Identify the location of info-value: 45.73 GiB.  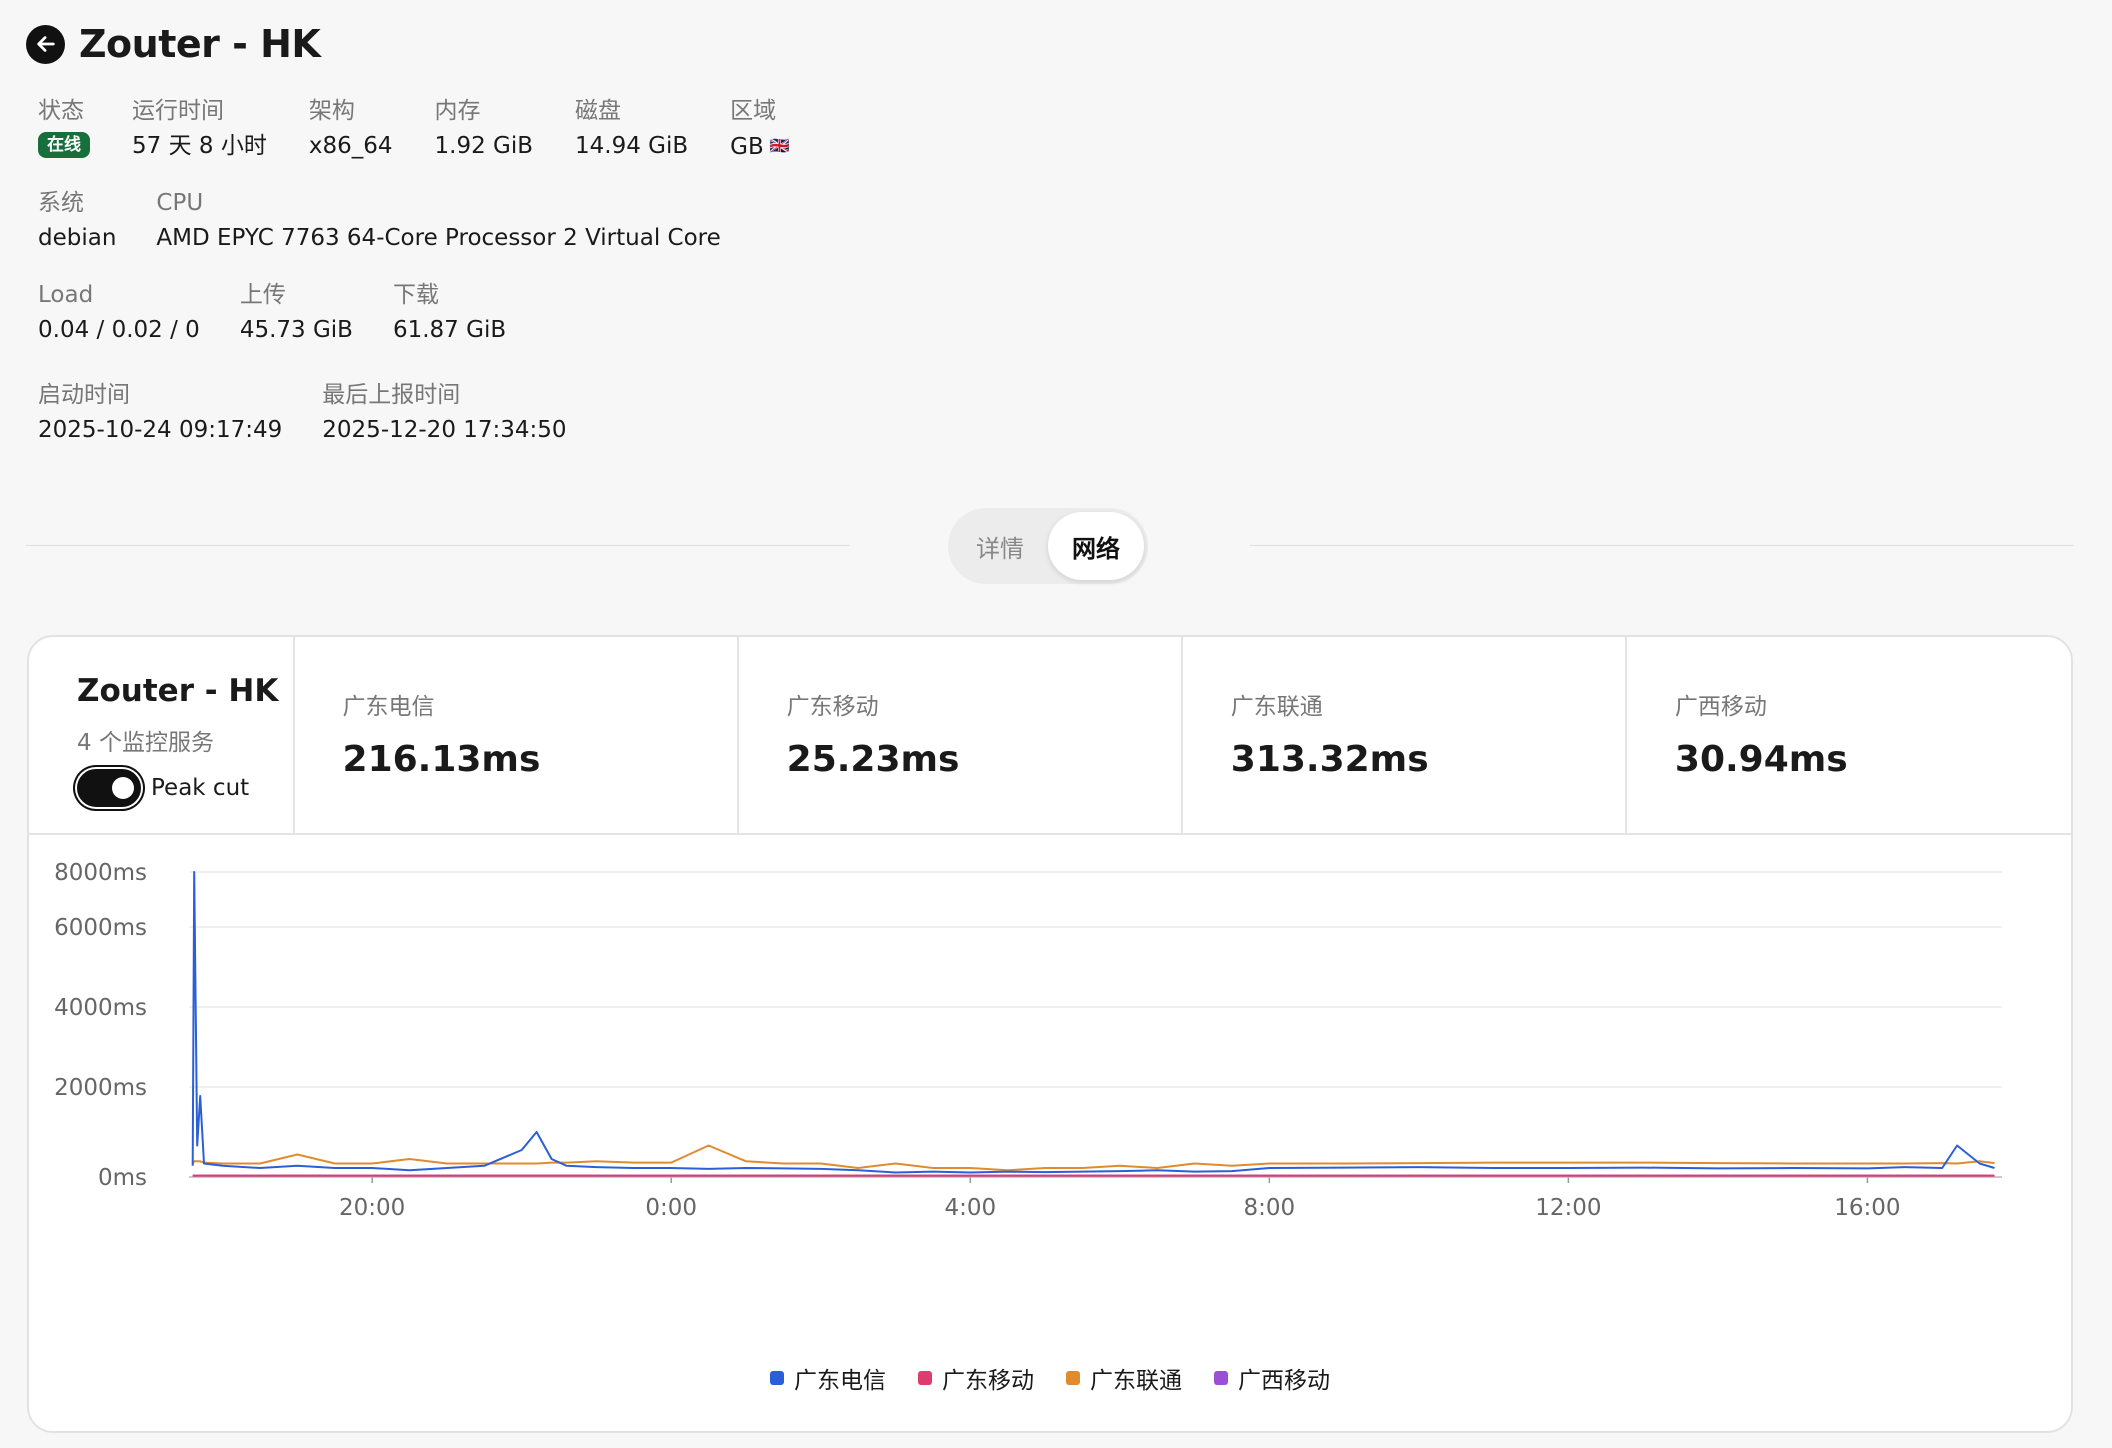
(296, 330).